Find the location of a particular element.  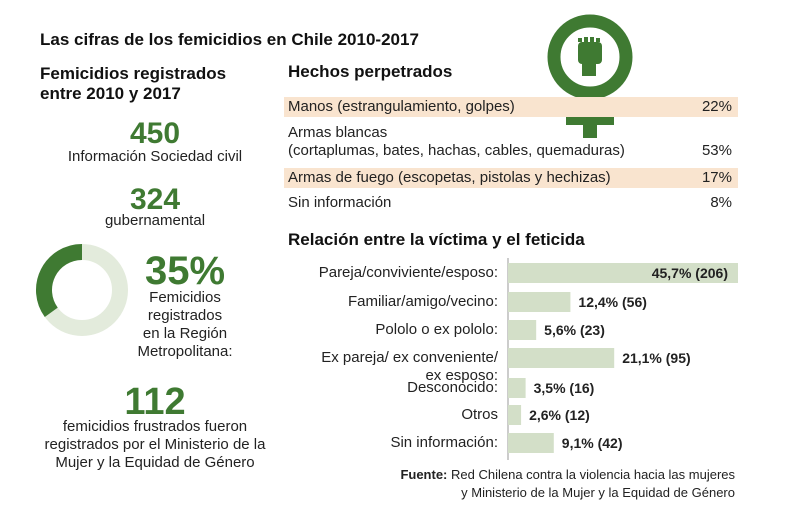

registered-value: 324 is located at coordinates (155, 199).